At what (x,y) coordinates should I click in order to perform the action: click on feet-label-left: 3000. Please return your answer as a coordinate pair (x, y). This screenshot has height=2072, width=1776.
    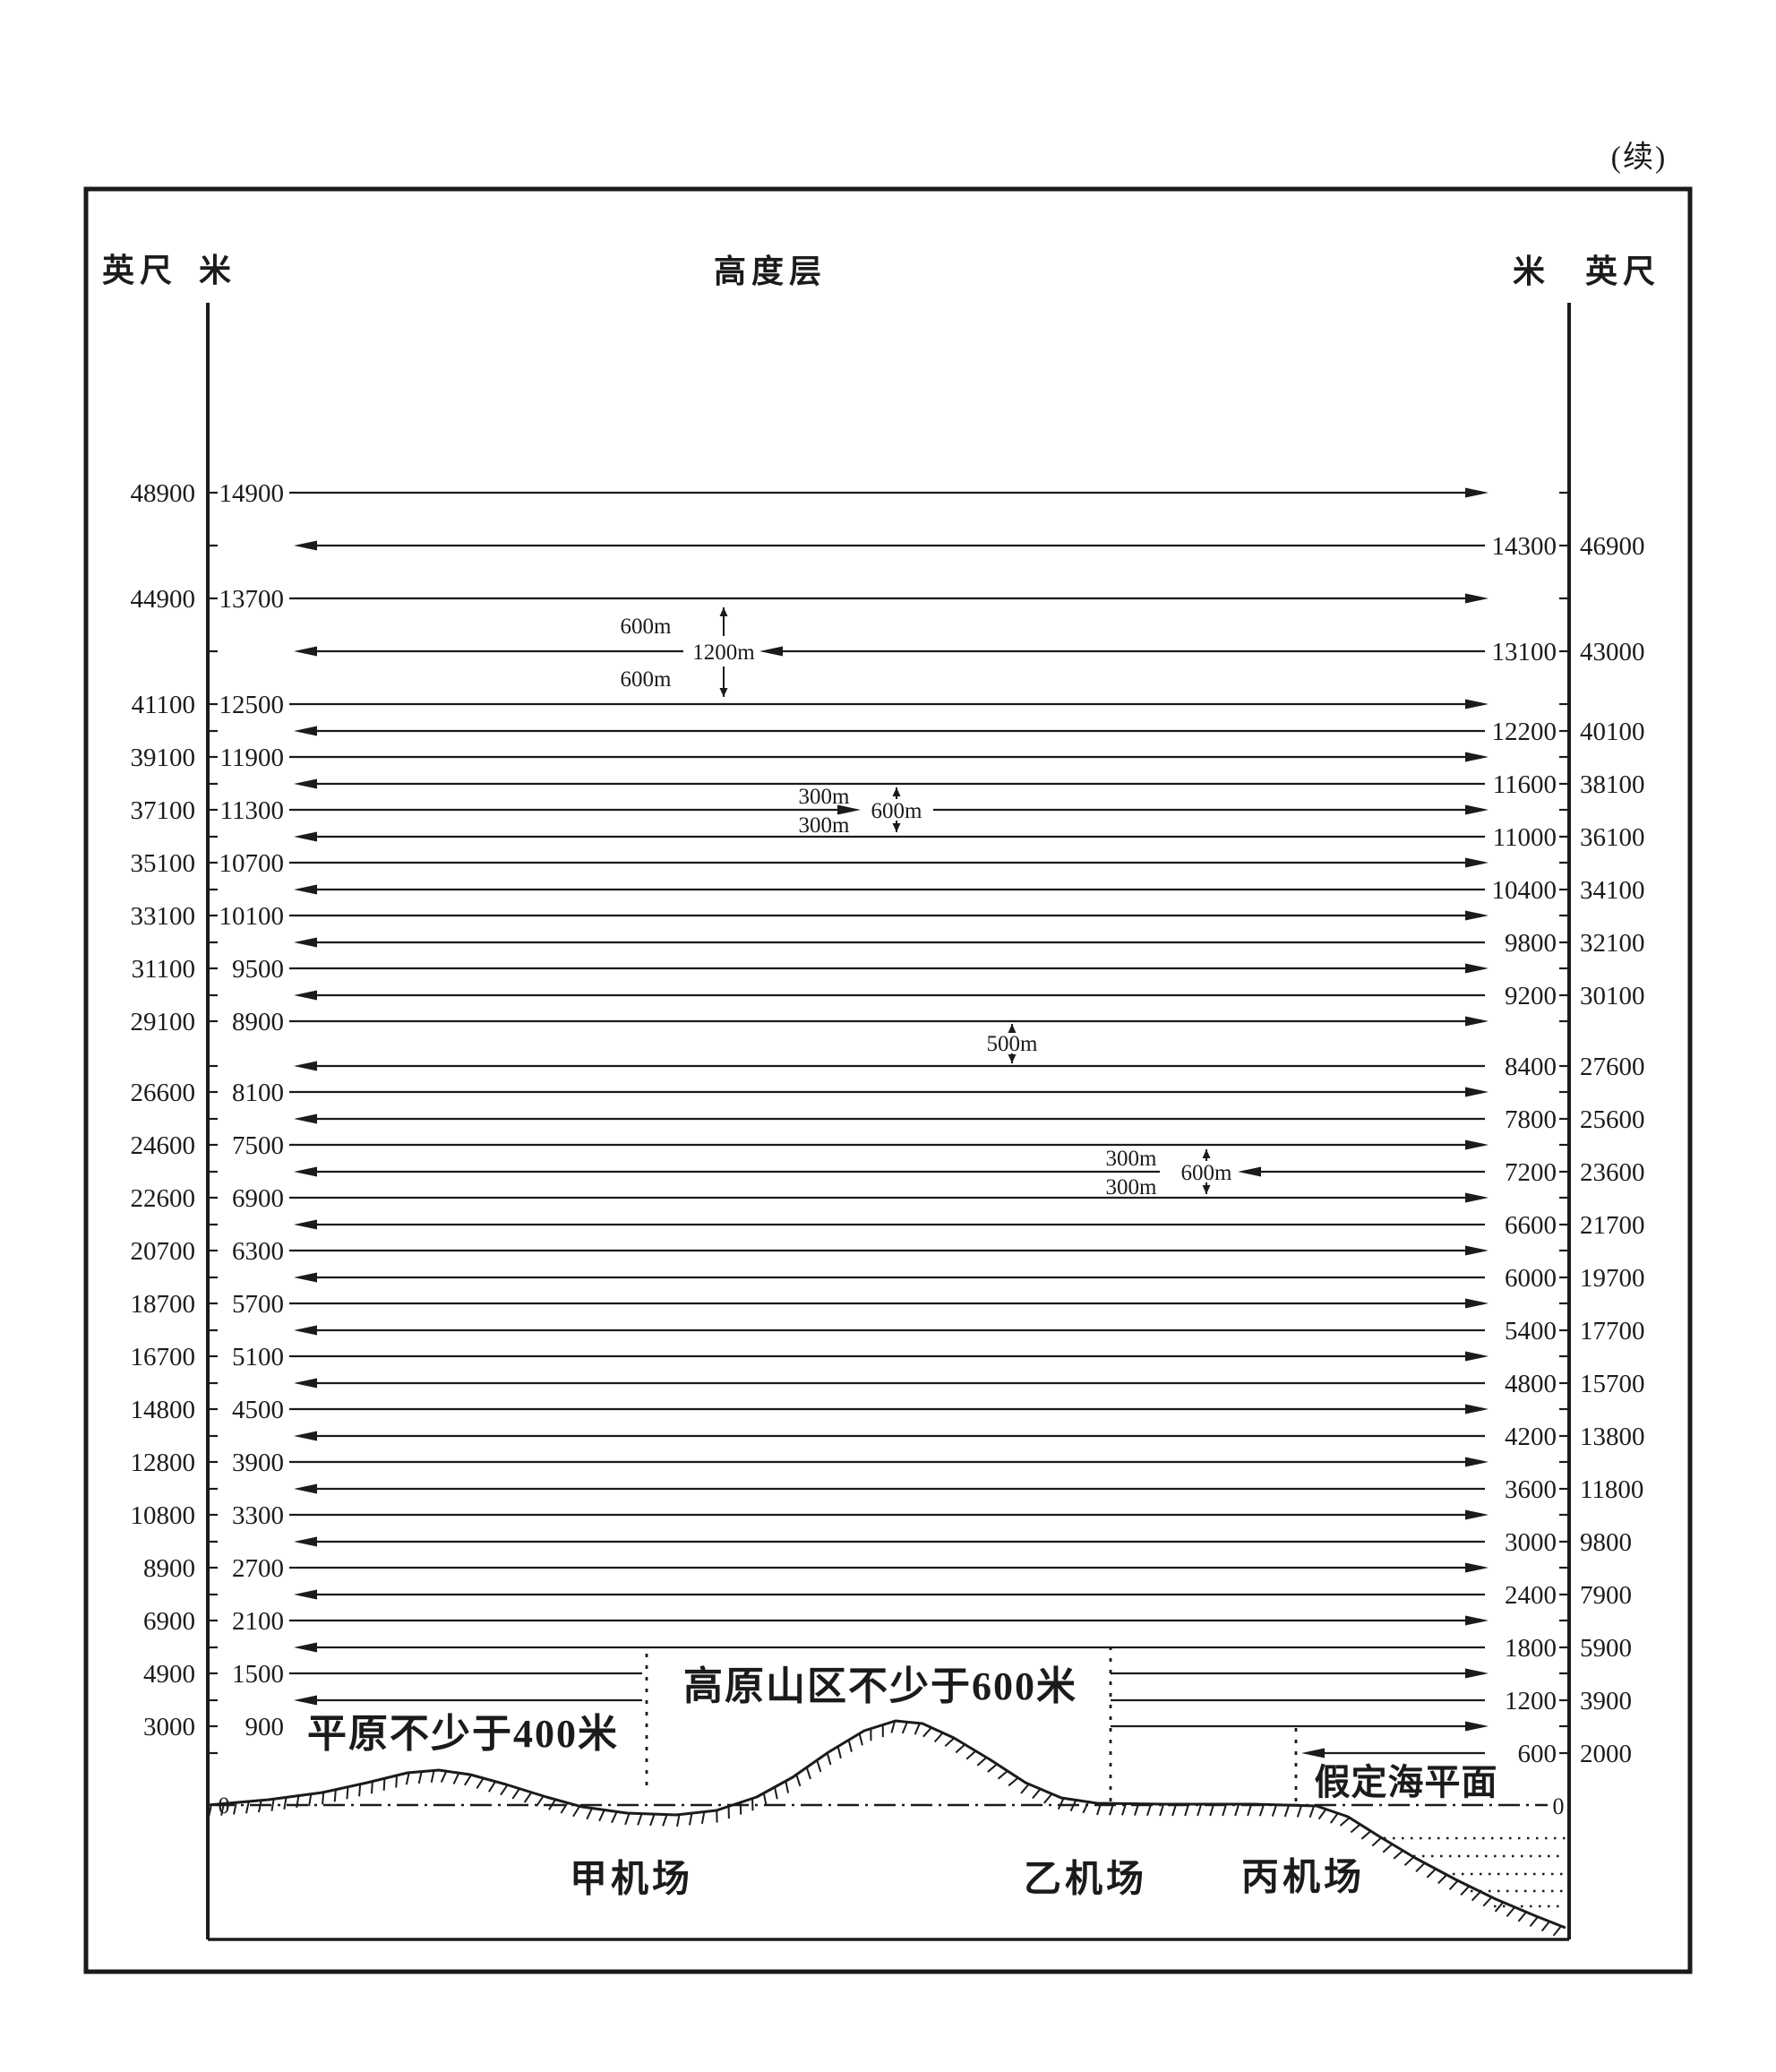
    Looking at the image, I should click on (169, 1727).